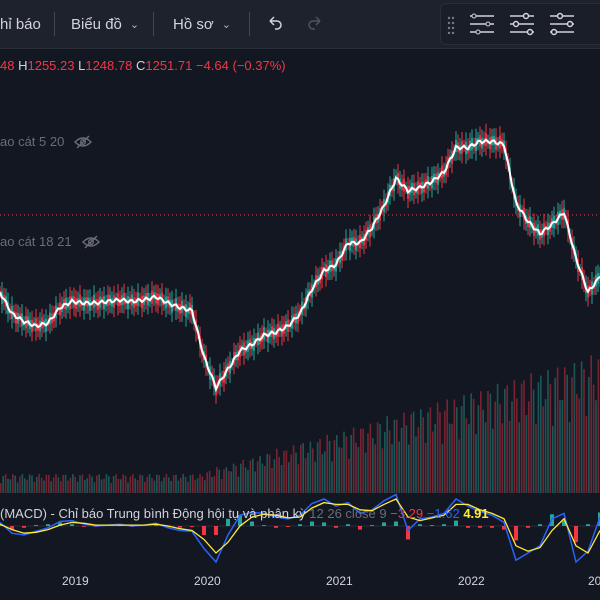  What do you see at coordinates (482, 24) in the screenshot?
I see `layout-lines-icon` at bounding box center [482, 24].